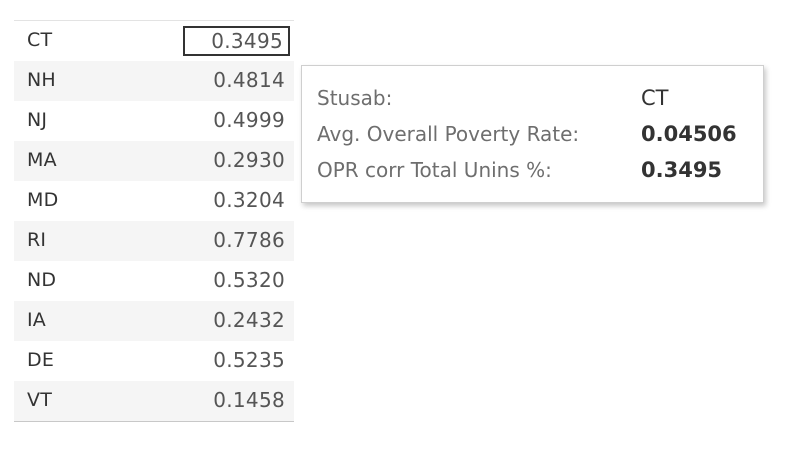 The image size is (800, 450). What do you see at coordinates (37, 320) in the screenshot?
I see `state-label: IA` at bounding box center [37, 320].